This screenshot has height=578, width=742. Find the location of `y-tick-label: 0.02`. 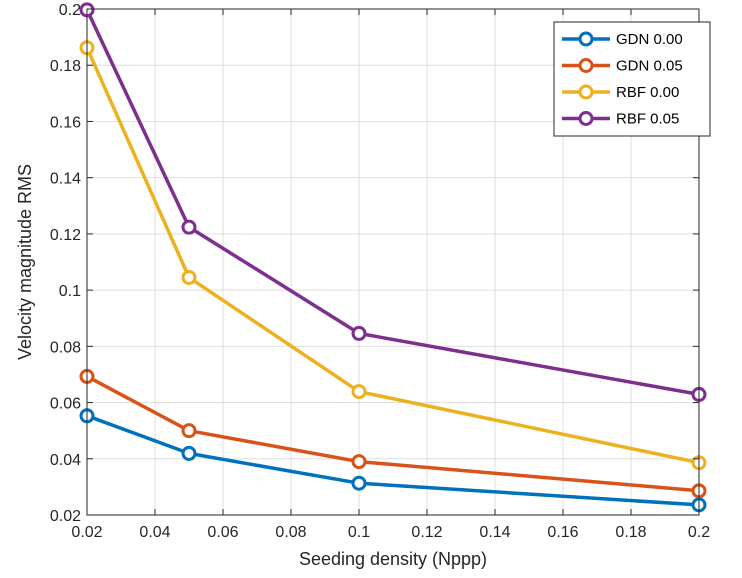

y-tick-label: 0.02 is located at coordinates (65, 516).